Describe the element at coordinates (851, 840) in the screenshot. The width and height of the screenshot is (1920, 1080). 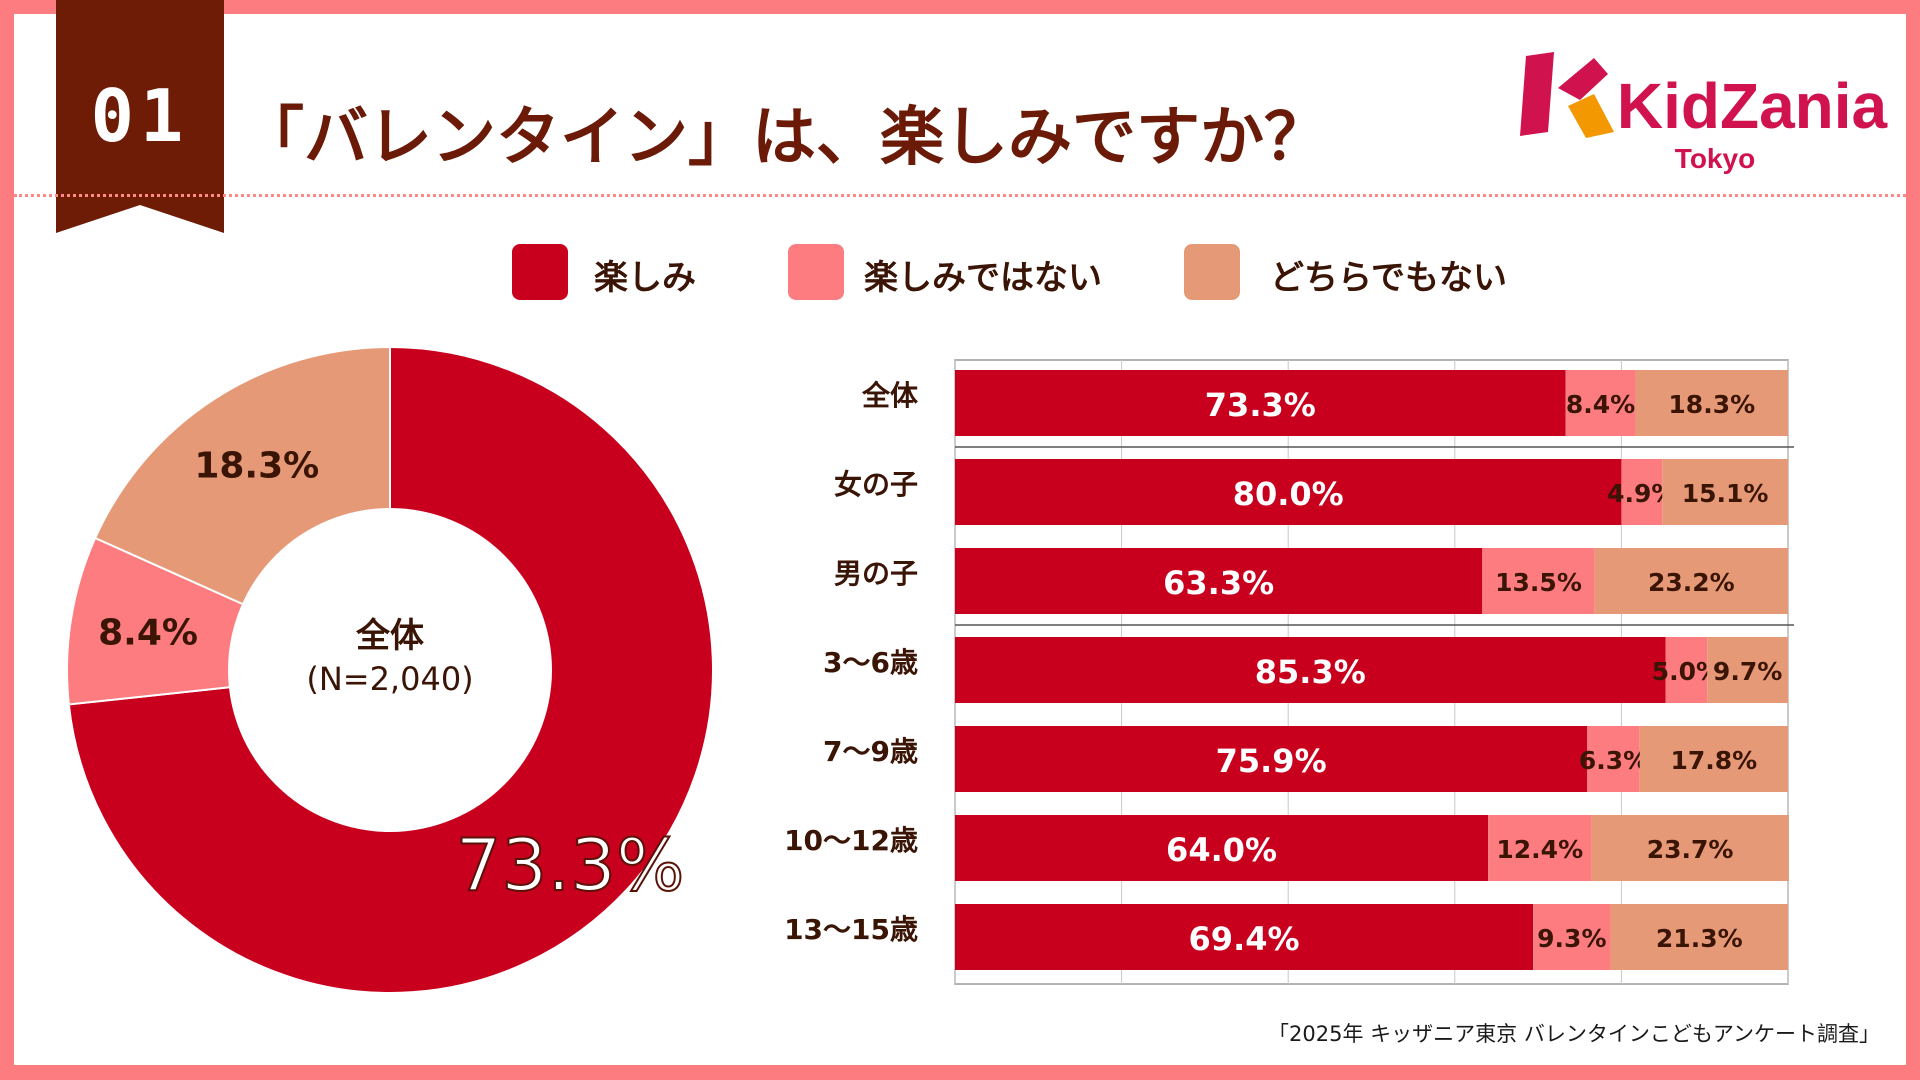
I see `category-label: 10〜12歳` at that location.